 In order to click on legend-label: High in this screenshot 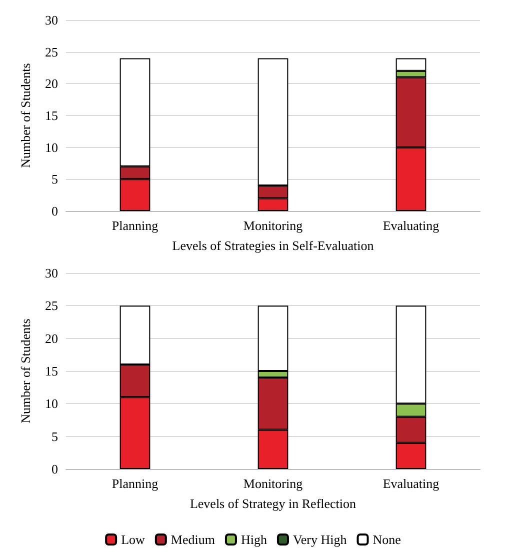, I will do `click(254, 539)`.